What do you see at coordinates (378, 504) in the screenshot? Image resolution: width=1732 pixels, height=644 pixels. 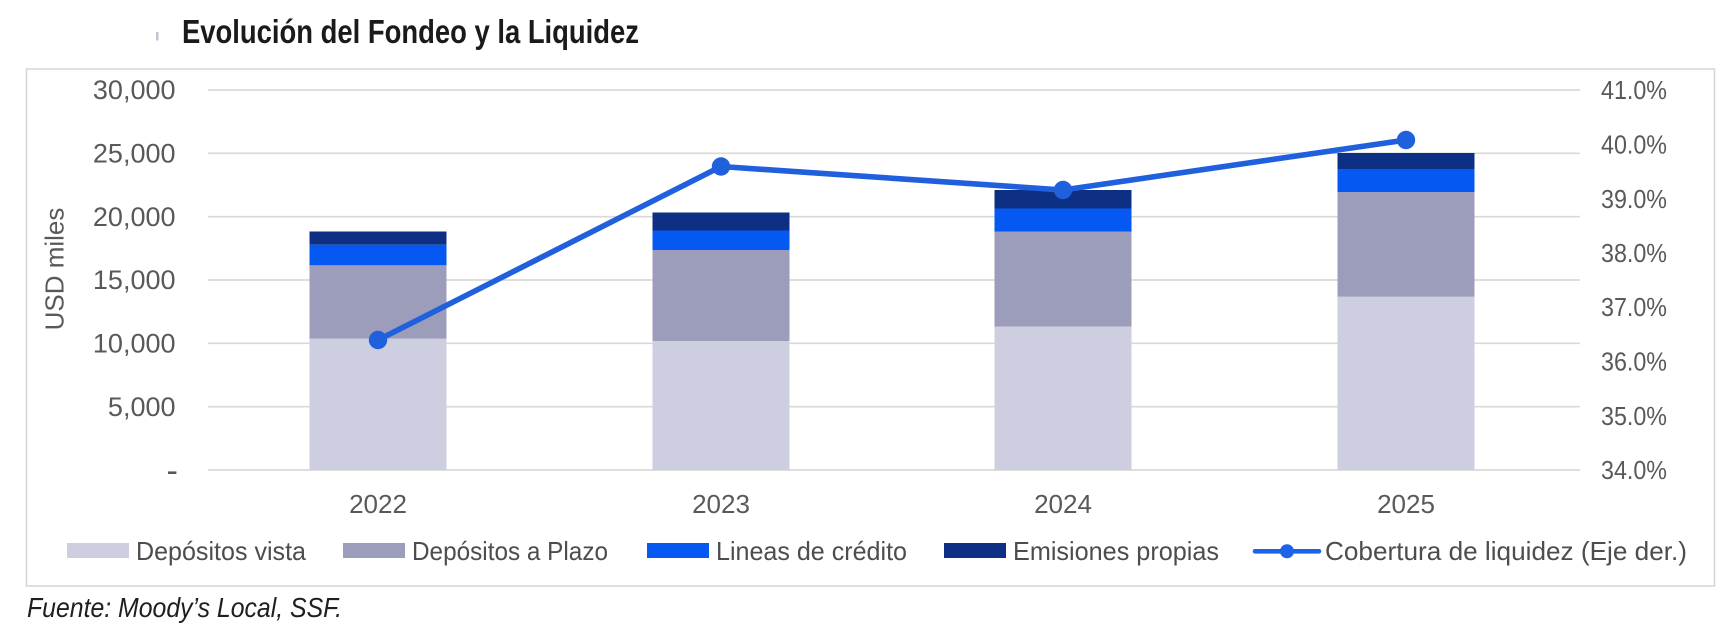 I see `svg-text: 2022` at bounding box center [378, 504].